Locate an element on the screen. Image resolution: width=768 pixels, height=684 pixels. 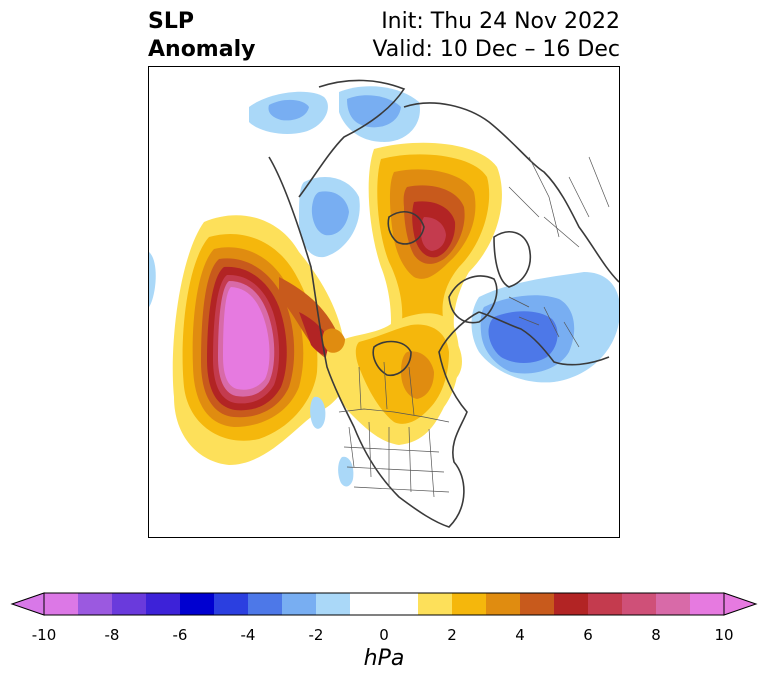
europe-borders is located at coordinates (544, 322).